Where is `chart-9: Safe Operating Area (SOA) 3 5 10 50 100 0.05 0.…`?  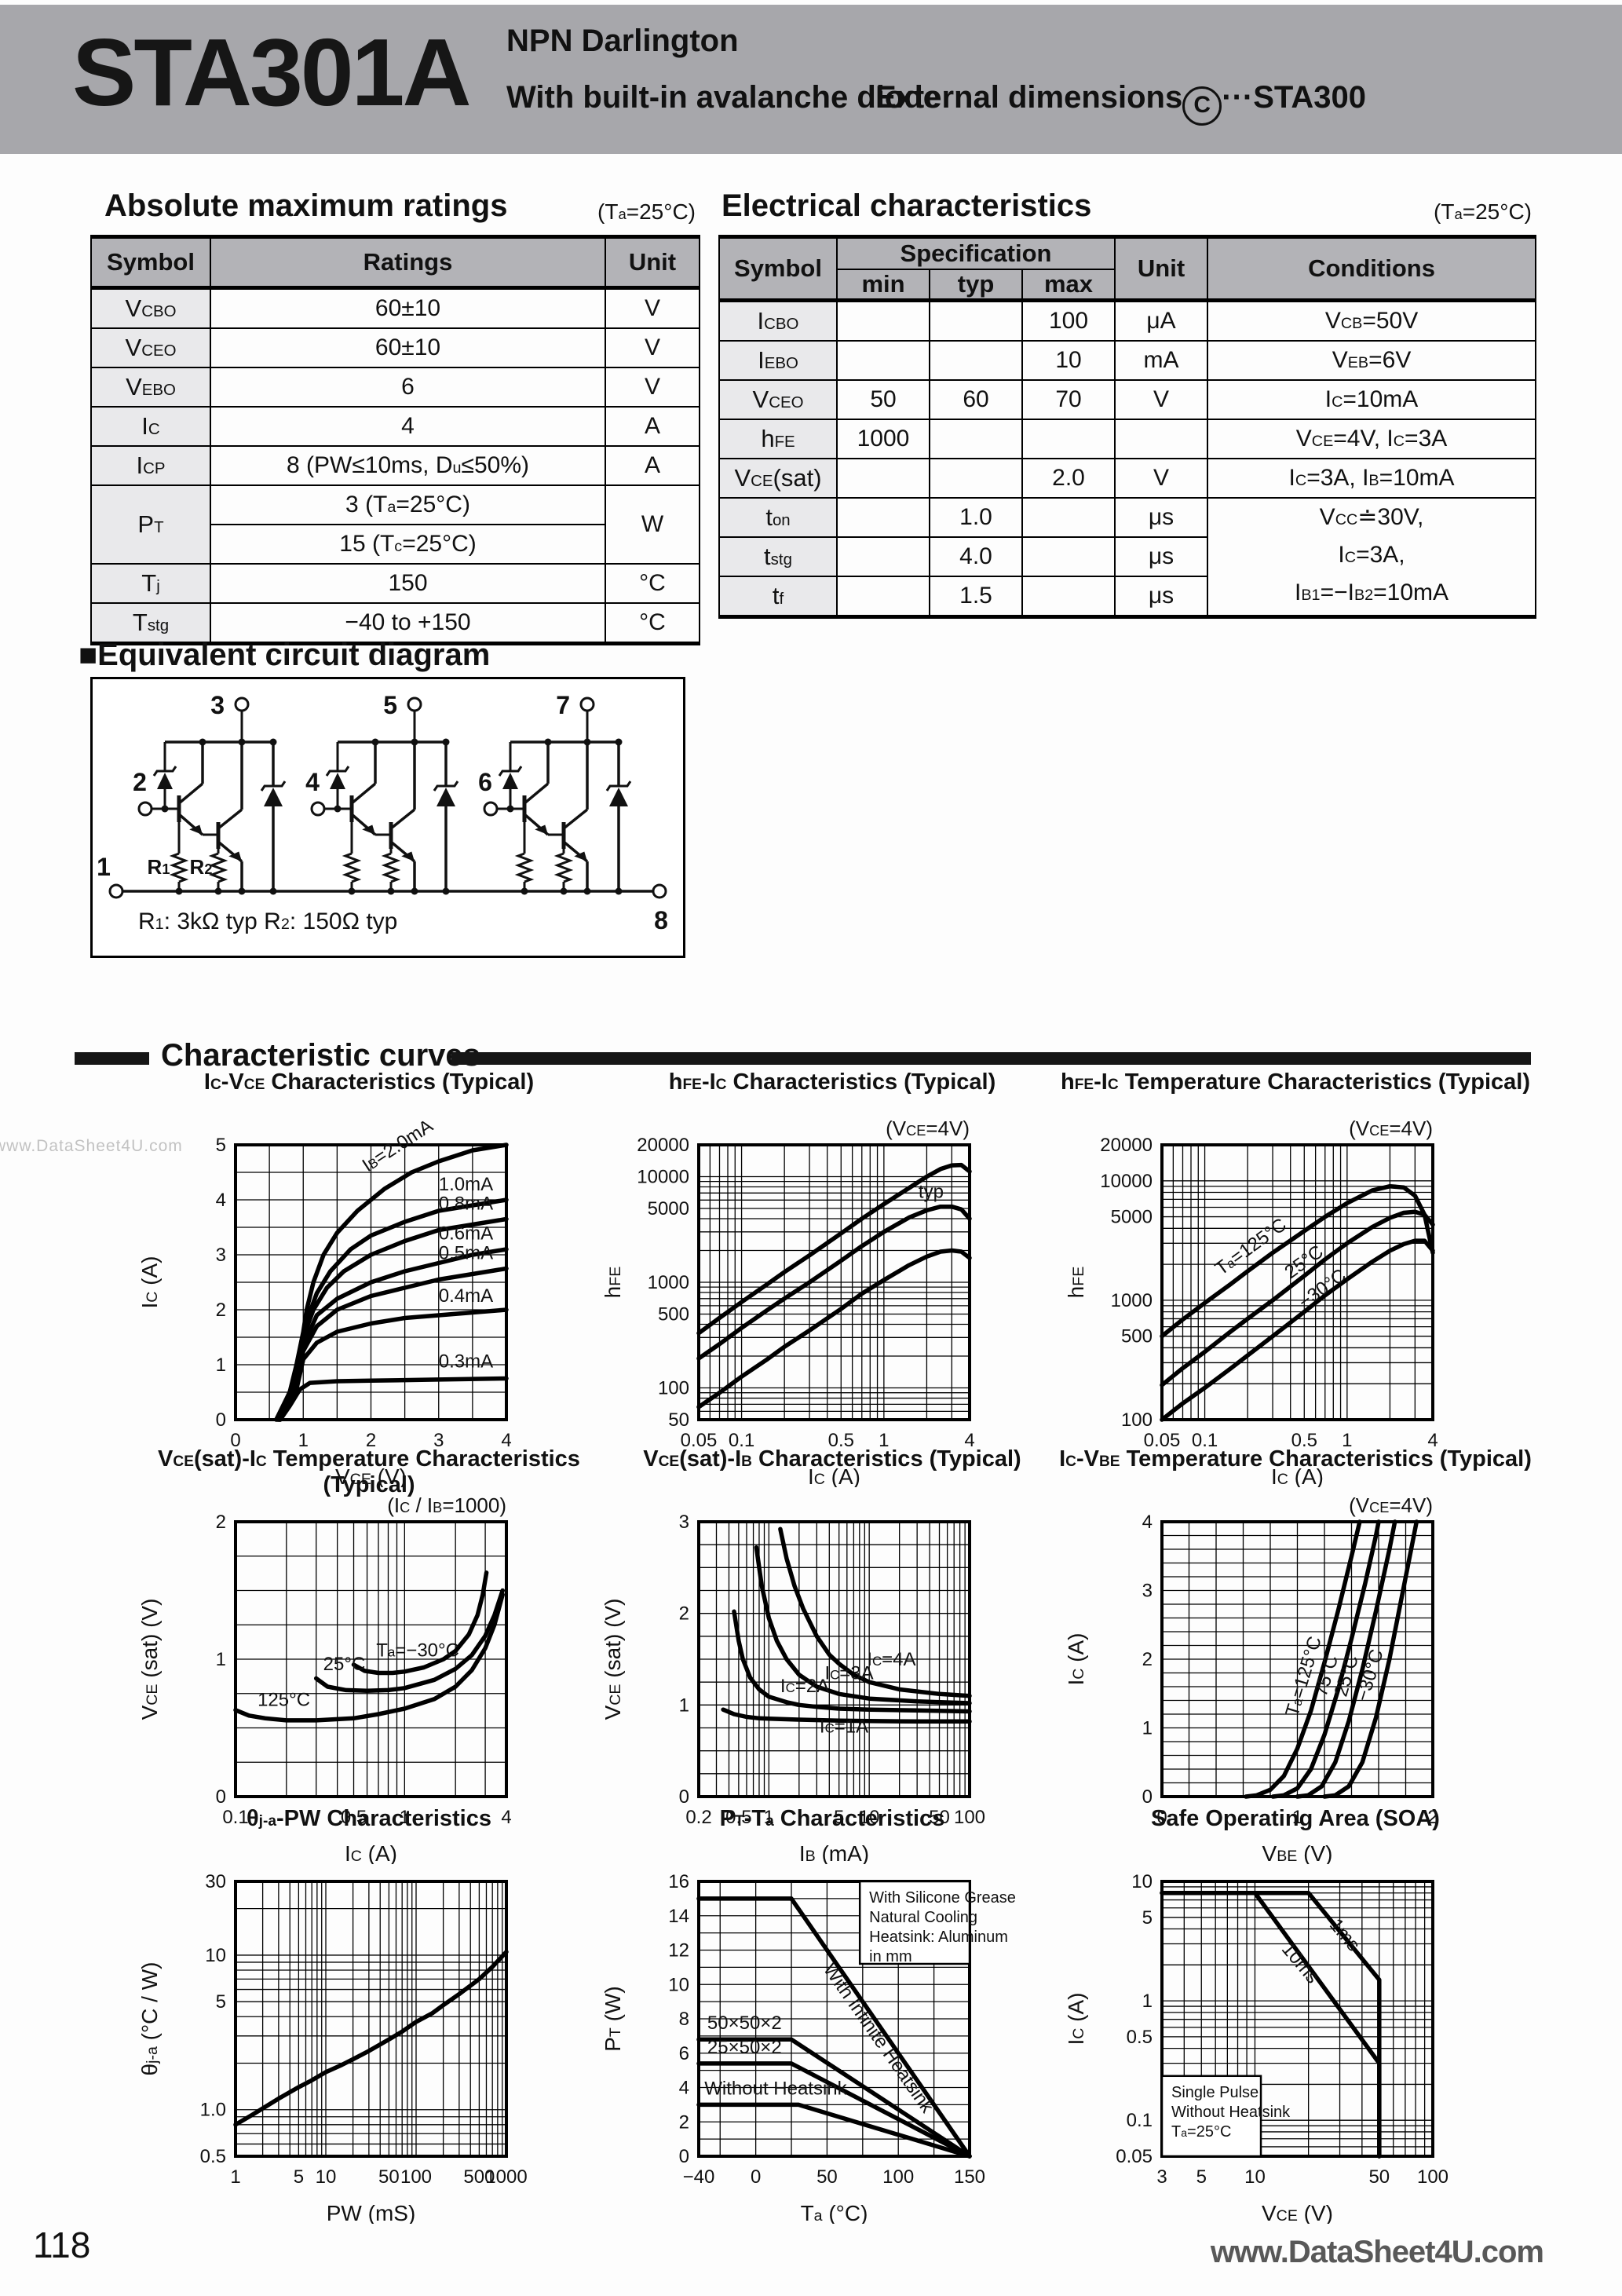 chart-9: Safe Operating Area (SOA) 3 5 10 50 100 0.05 0.… is located at coordinates (1295, 2018).